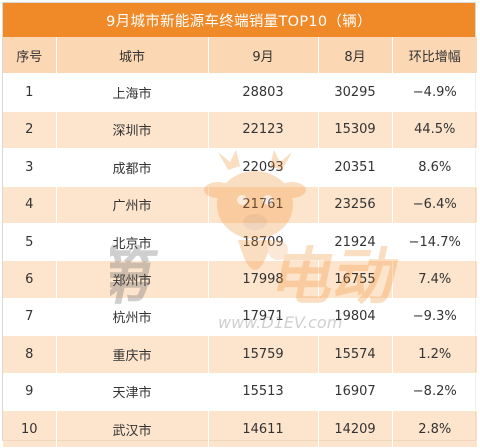  I want to click on september-cell: 18709, so click(263, 242).